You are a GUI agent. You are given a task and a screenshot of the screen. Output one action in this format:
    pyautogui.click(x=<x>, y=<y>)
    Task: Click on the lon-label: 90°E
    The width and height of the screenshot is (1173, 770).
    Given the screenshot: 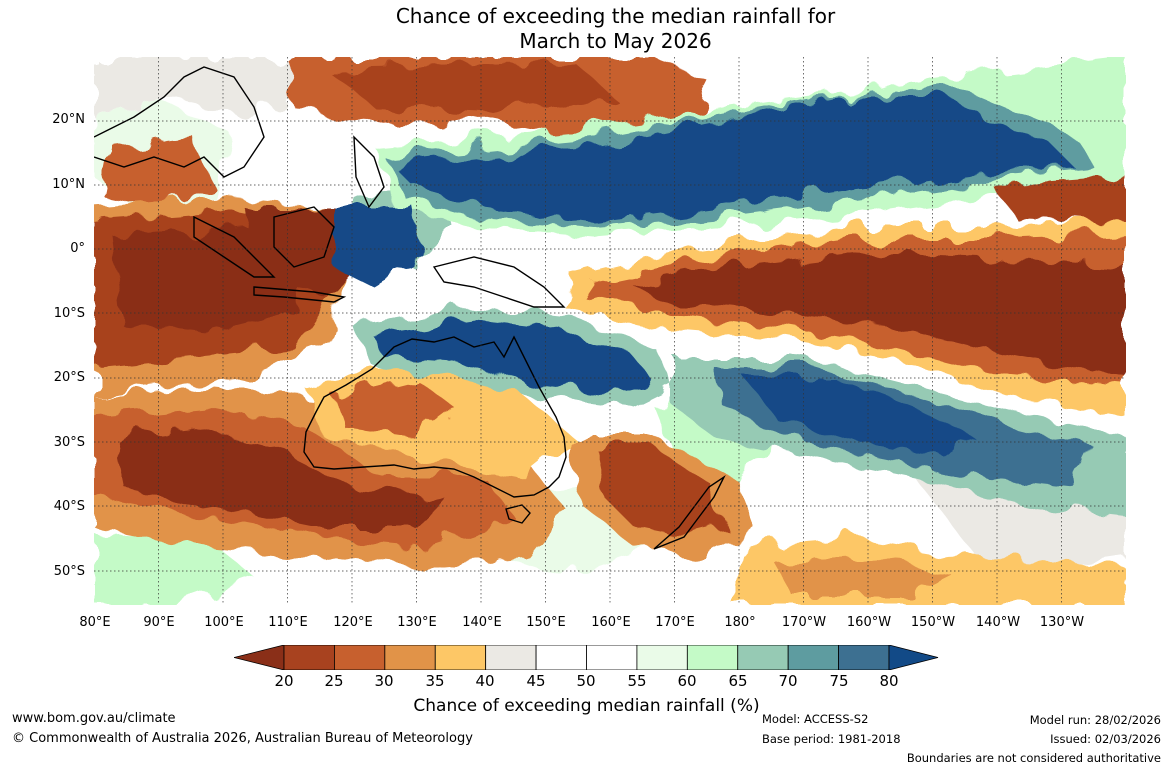 What is the action you would take?
    pyautogui.click(x=159, y=622)
    